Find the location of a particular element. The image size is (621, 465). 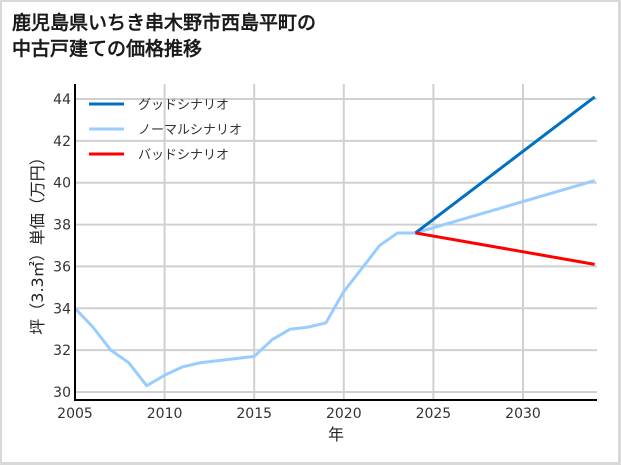

chart-title-line1: 鹿児島県いちき串木野市西島平町の is located at coordinates (164, 23).